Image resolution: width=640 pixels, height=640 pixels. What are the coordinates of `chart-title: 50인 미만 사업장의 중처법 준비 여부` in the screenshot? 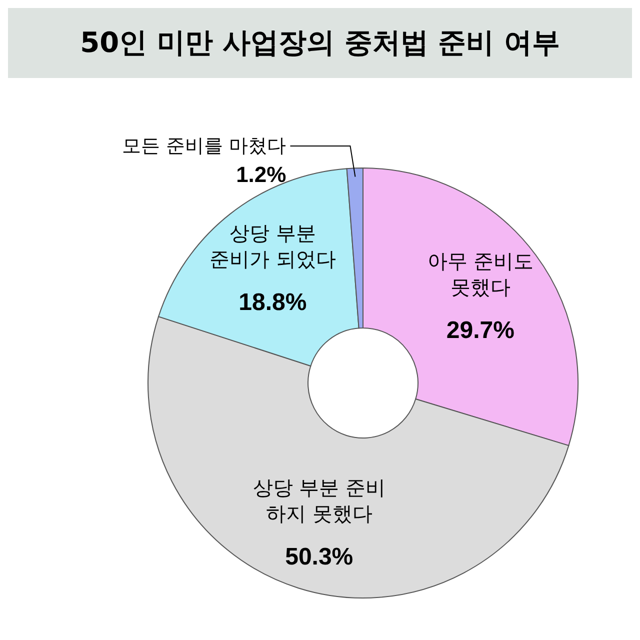 It's located at (320, 43).